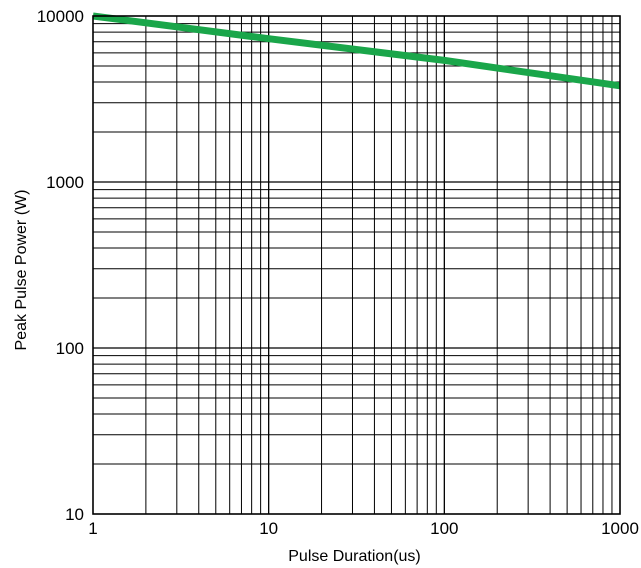 This screenshot has width=641, height=568. Describe the element at coordinates (363, 528) in the screenshot. I see `x-tick-labels: 1 10 100 1000` at that location.